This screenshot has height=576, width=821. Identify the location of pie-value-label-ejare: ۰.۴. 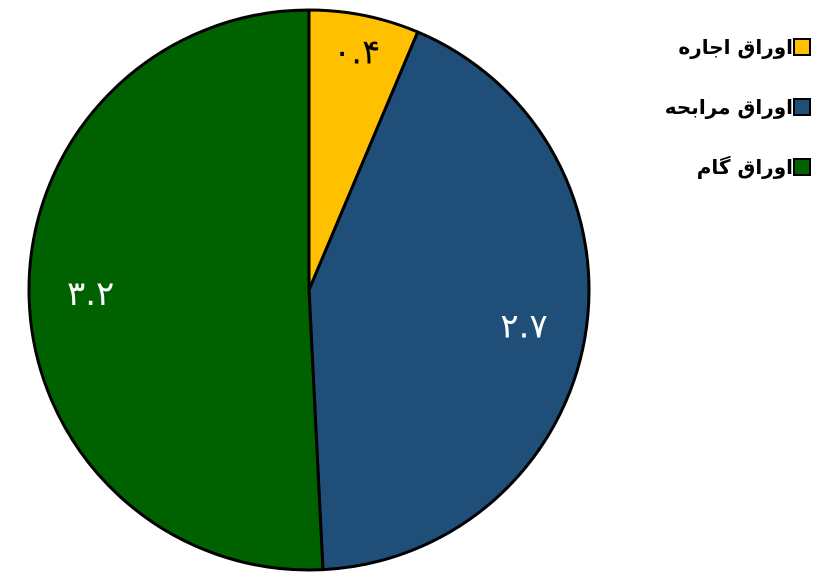
(356, 52).